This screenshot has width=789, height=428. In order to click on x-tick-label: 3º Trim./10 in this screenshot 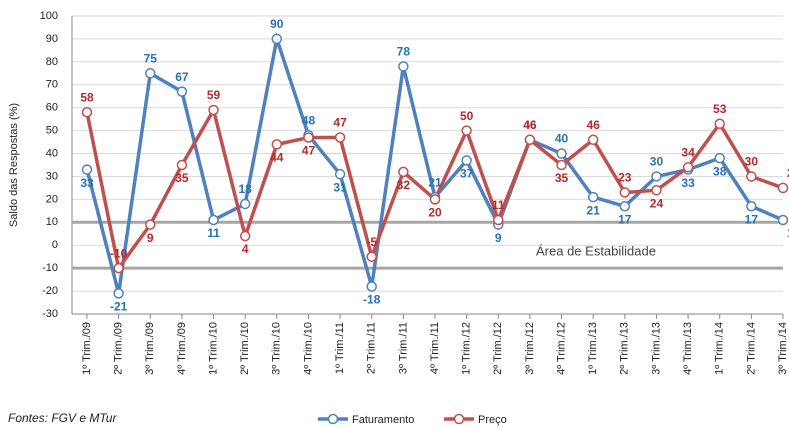, I will do `click(277, 348)`.